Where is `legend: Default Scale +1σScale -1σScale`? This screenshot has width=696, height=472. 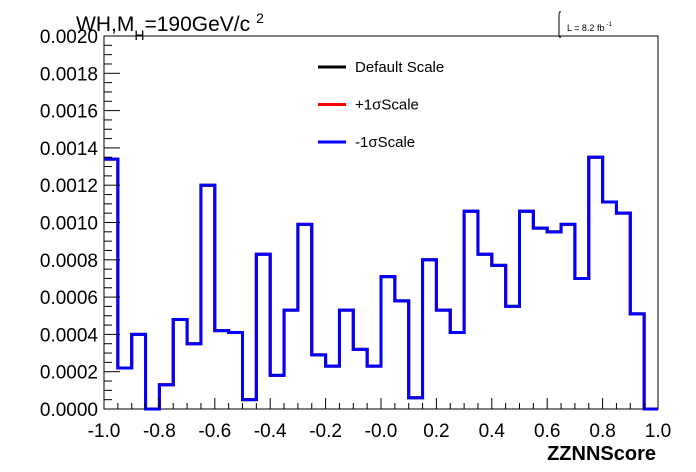 legend: Default Scale +1σScale -1σScale is located at coordinates (381, 105).